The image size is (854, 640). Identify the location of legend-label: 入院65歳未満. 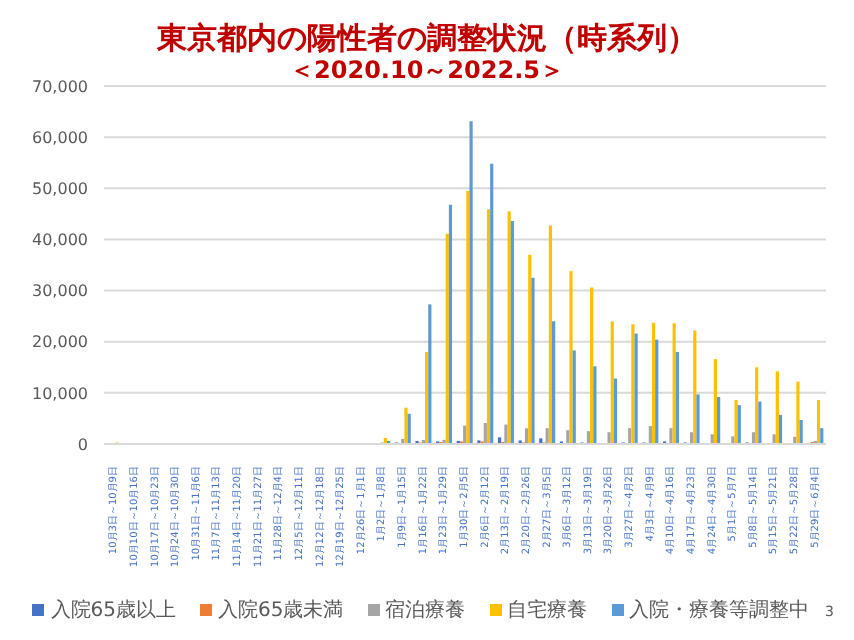
(281, 610).